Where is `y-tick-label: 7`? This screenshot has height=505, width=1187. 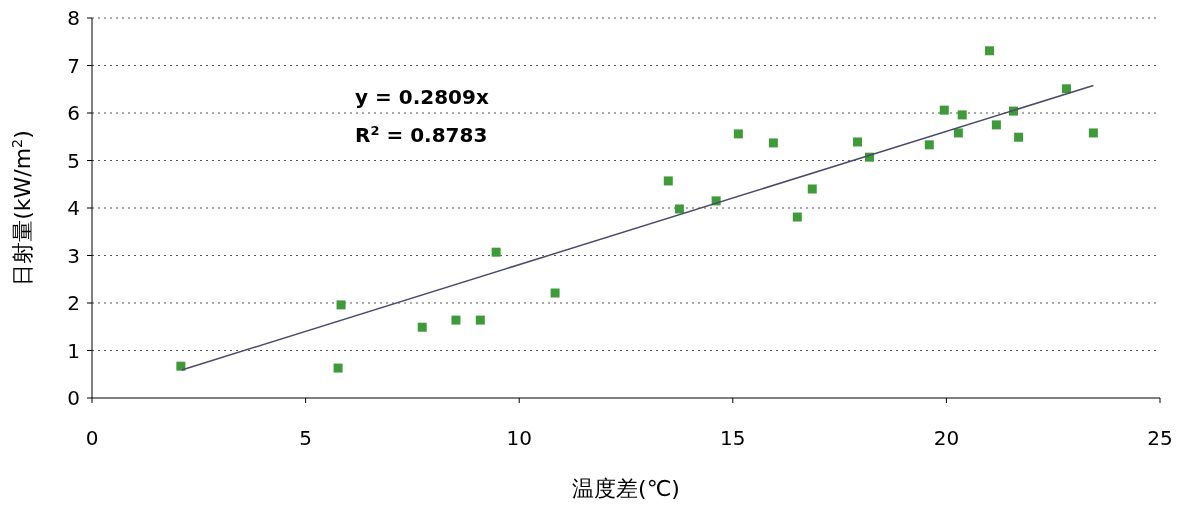
y-tick-label: 7 is located at coordinates (73, 65).